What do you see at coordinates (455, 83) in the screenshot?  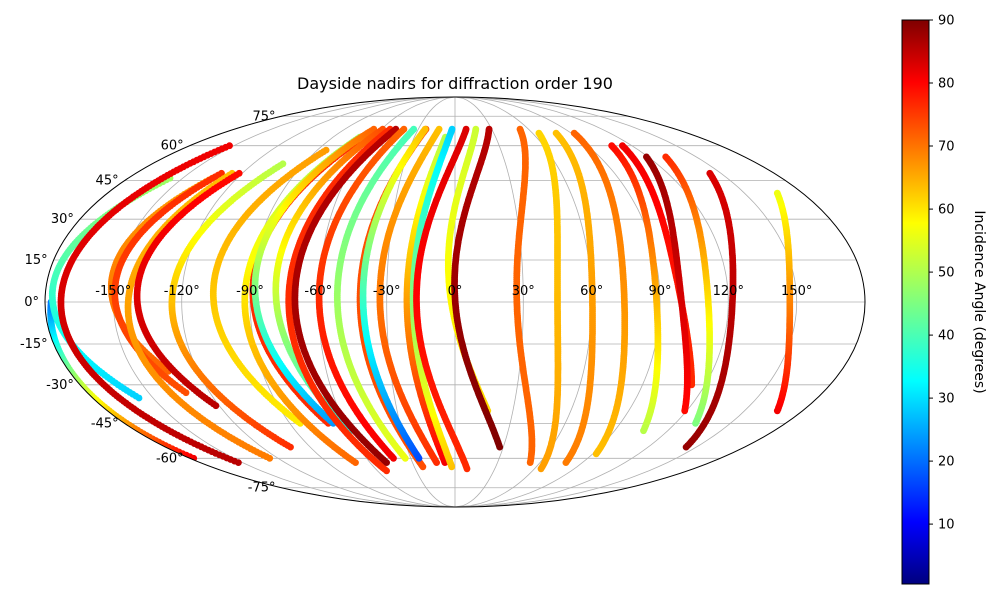 I see `chart-title: Dayside nadirs for diffraction order 190` at bounding box center [455, 83].